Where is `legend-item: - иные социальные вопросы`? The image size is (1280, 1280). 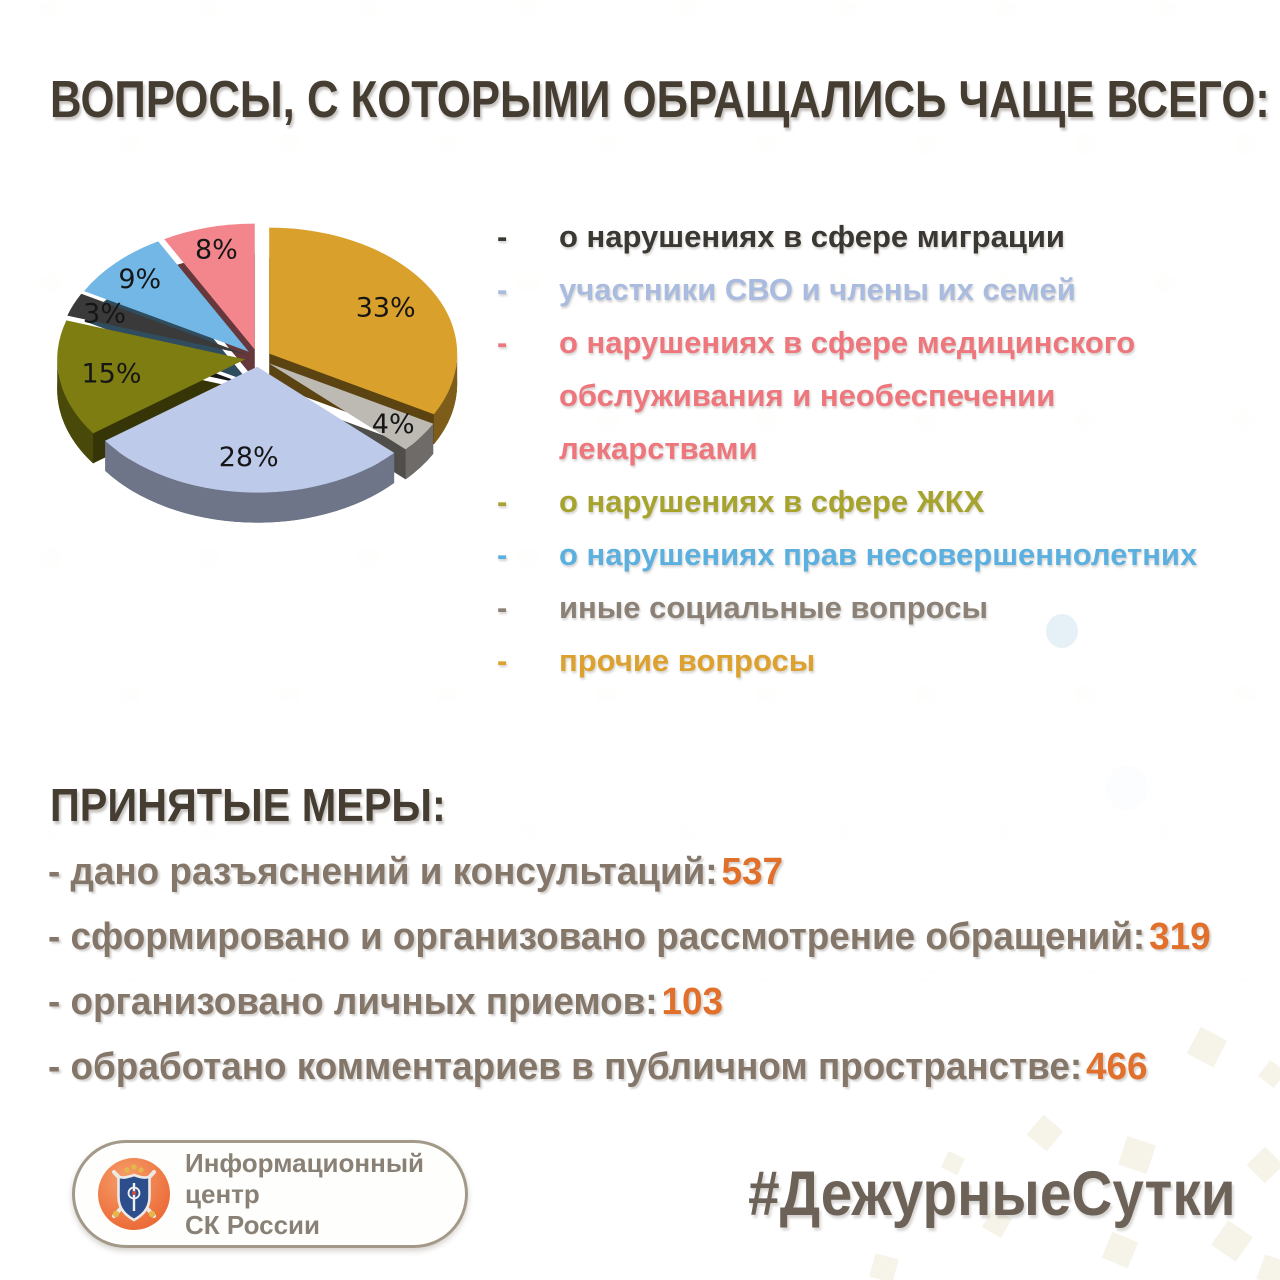
legend-item: - иные социальные вопросы is located at coordinates (867, 607).